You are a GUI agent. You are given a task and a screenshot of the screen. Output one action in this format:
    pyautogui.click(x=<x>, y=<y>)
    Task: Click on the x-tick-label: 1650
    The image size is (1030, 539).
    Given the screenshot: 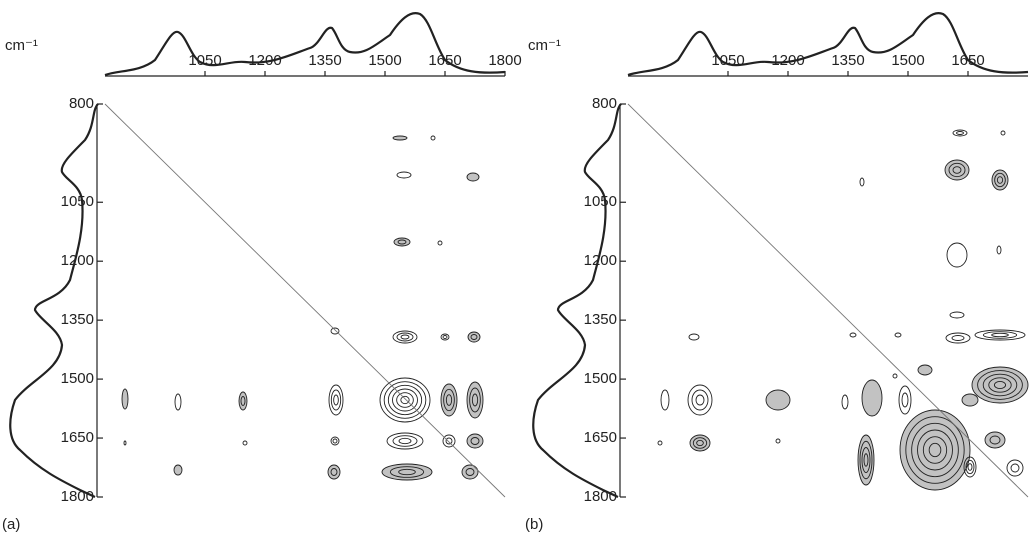 What is the action you would take?
    pyautogui.click(x=444, y=60)
    